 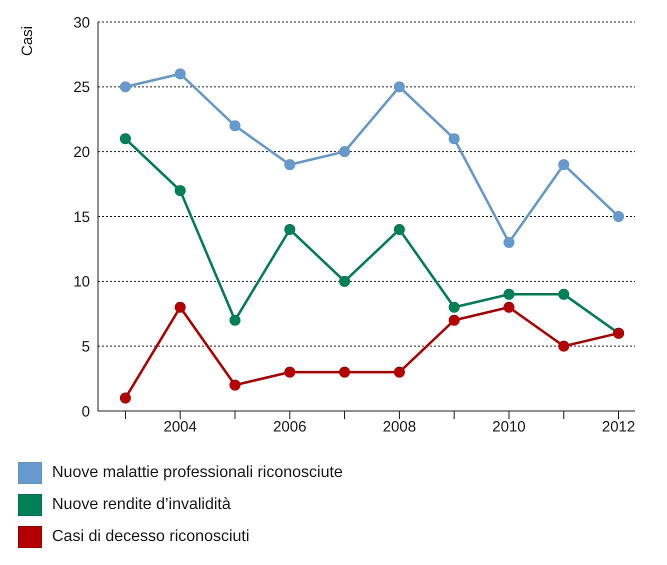 I want to click on y-tick-label: 20, so click(x=81, y=152).